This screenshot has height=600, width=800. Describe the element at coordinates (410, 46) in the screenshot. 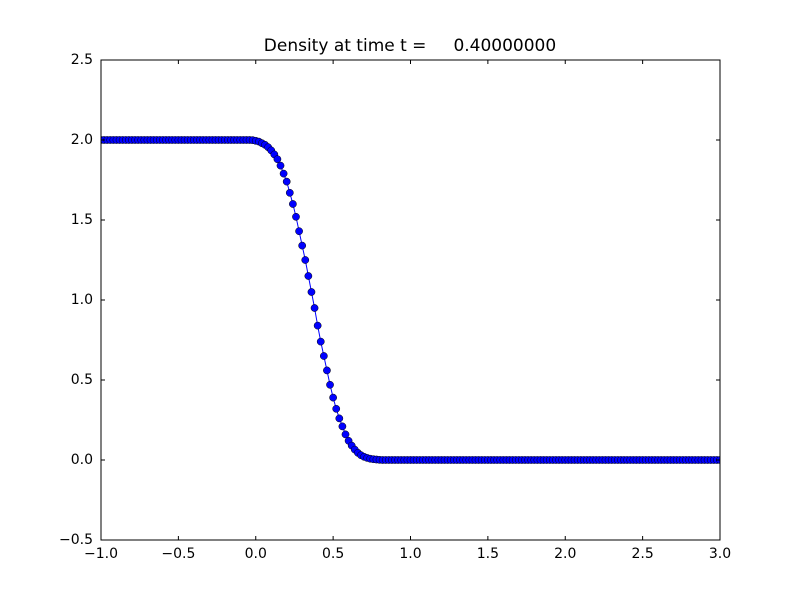

I see `chart-title: Density at time t = 0.40000000` at that location.